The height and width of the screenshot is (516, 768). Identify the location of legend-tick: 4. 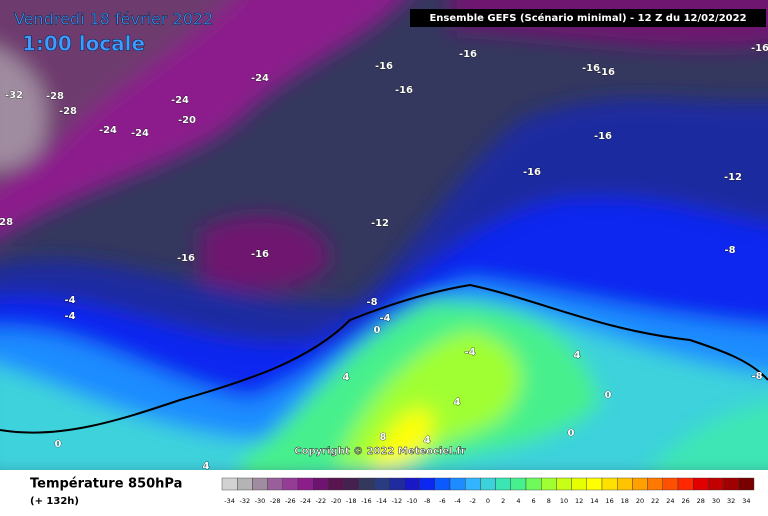
(518, 501).